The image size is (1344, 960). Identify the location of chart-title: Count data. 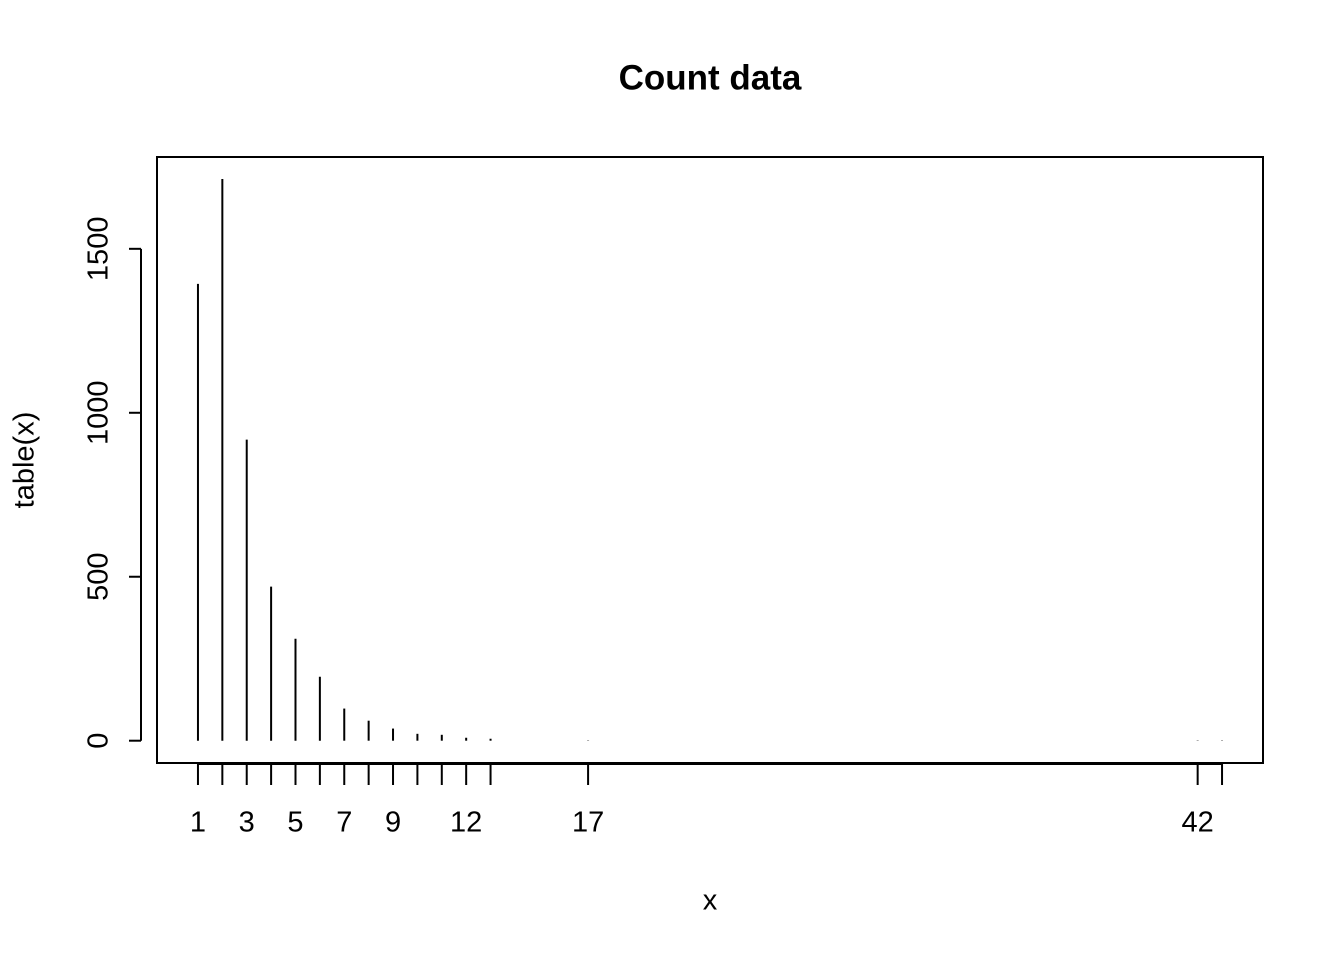
(710, 77).